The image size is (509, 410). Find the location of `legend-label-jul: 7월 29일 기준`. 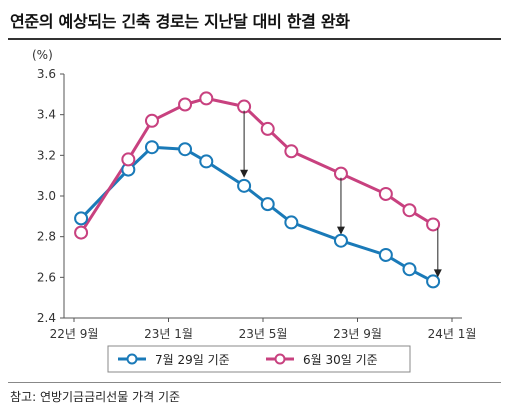

legend-label-jul: 7월 29일 기준 is located at coordinates (192, 360).